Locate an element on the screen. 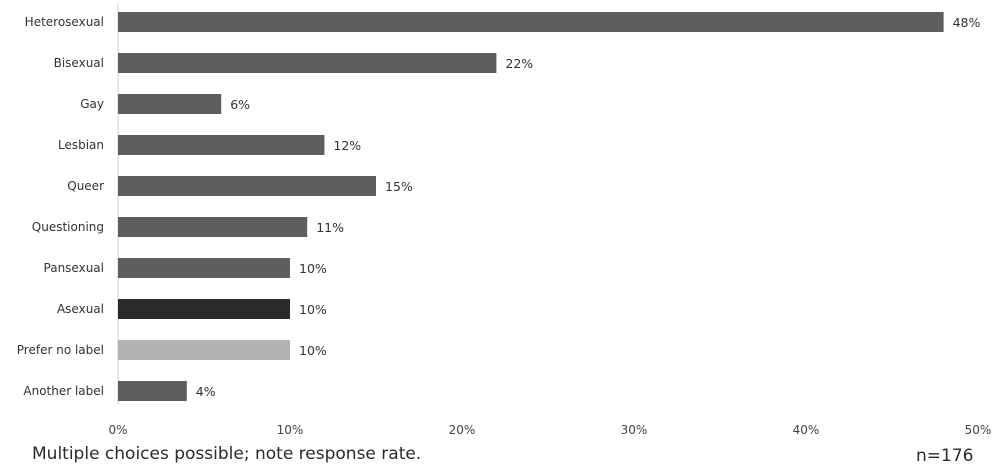  x-axis-tick-labels: 0% 10% 20% 30% 40% 50% is located at coordinates (549, 430).